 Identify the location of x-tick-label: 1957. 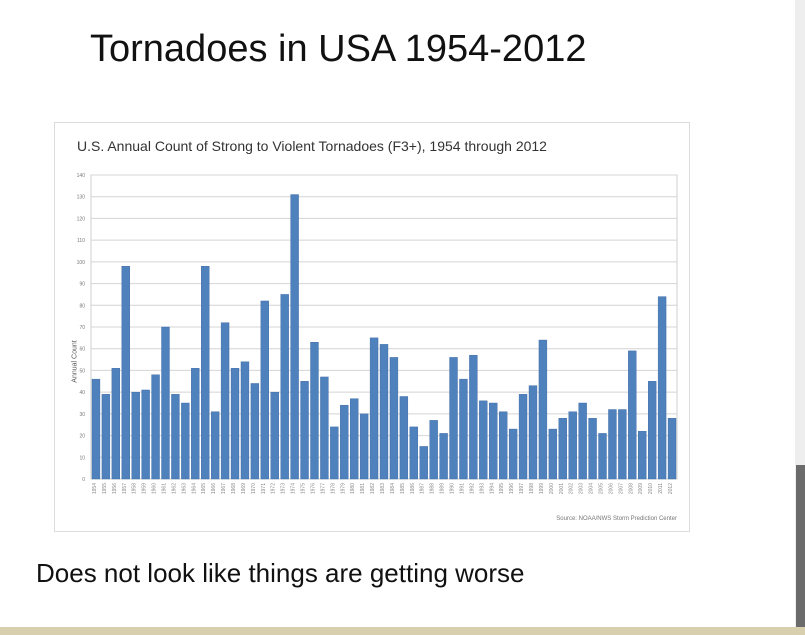
(125, 488).